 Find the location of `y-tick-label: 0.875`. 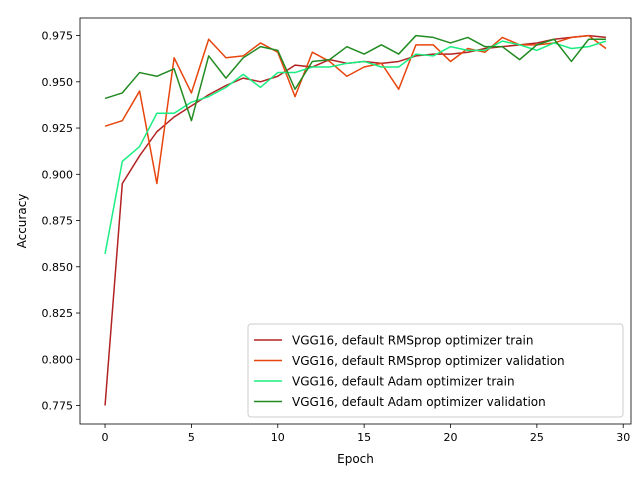

y-tick-label: 0.875 is located at coordinates (58, 221).